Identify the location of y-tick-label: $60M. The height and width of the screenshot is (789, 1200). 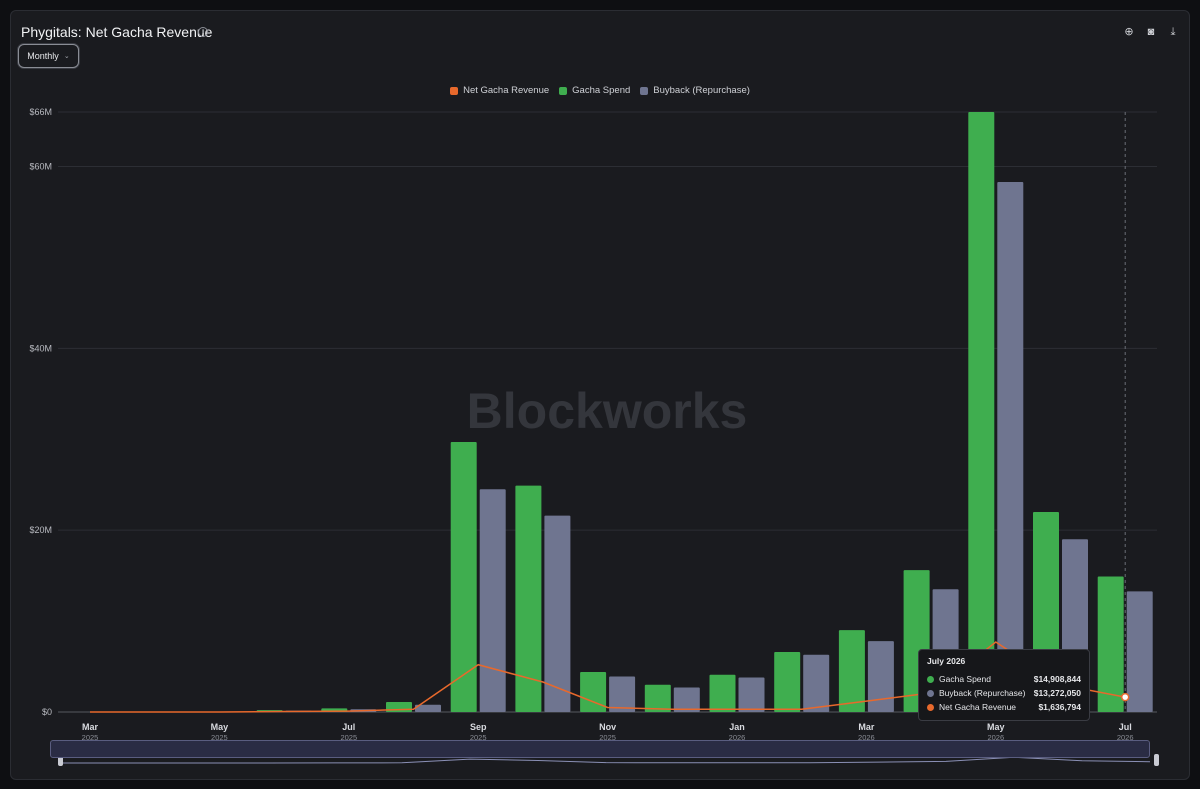
(40, 167).